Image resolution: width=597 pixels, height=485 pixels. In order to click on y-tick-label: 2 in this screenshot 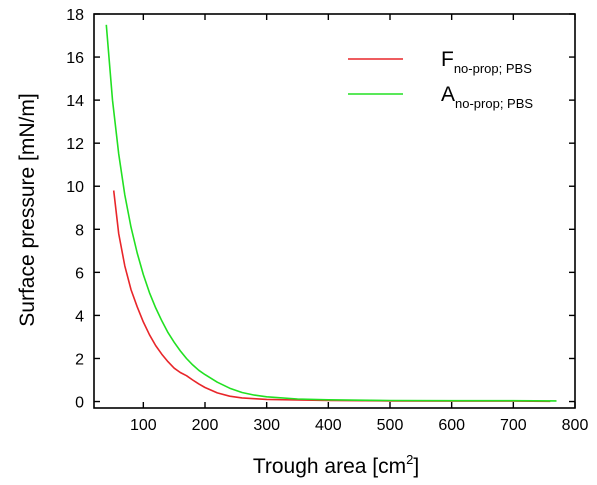, I will do `click(79, 359)`.